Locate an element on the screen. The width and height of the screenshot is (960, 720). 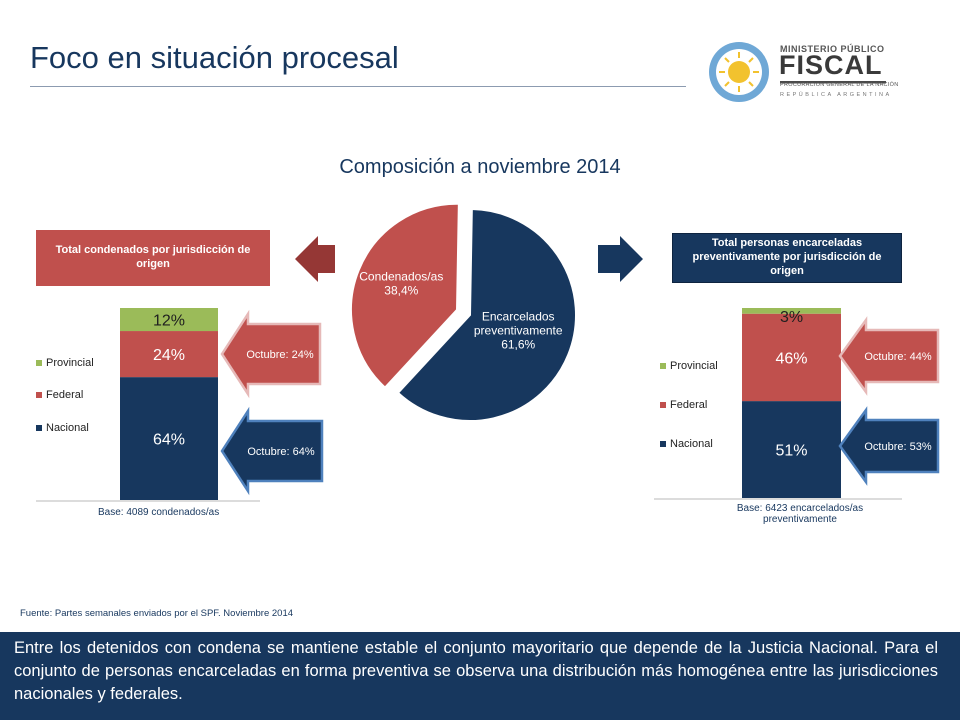
left-legend-label-nacional: Nacional is located at coordinates (67, 428).